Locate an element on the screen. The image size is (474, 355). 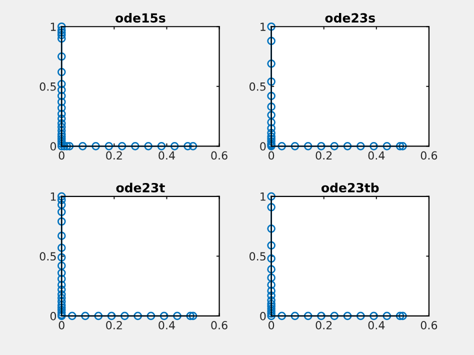
chart-title: ode23t is located at coordinates (140, 187).